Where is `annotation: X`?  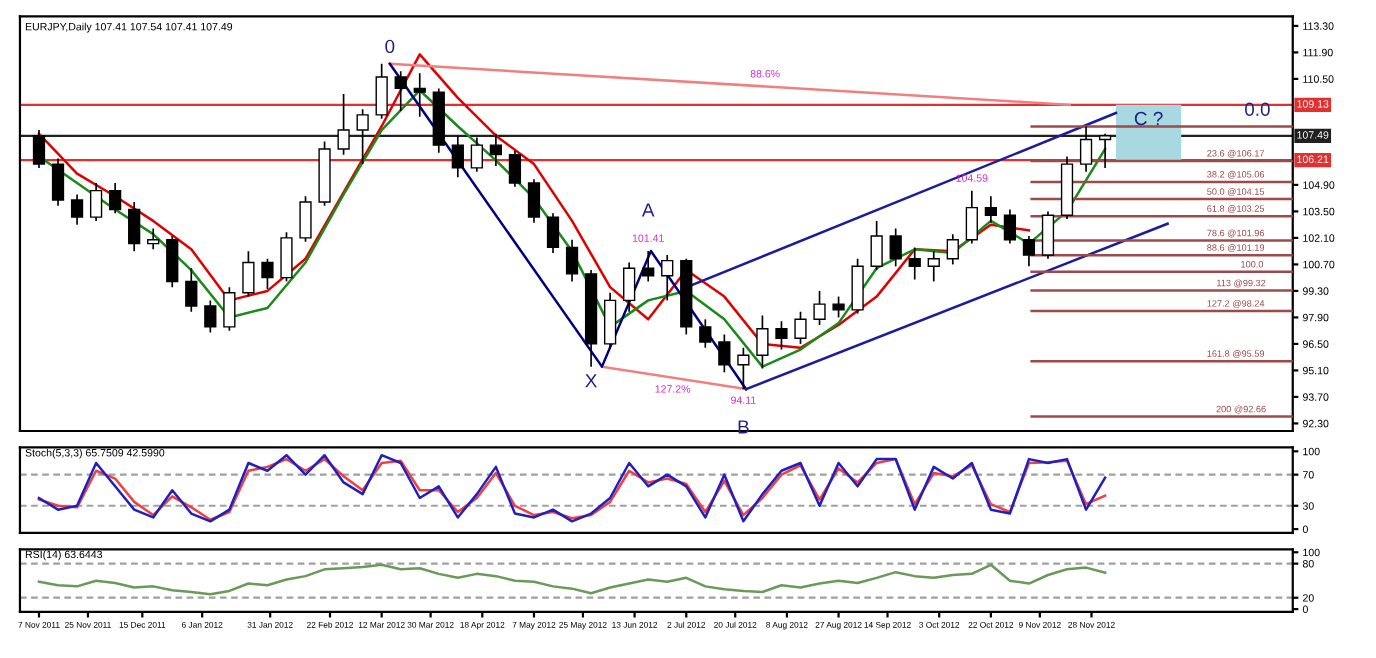 annotation: X is located at coordinates (591, 381).